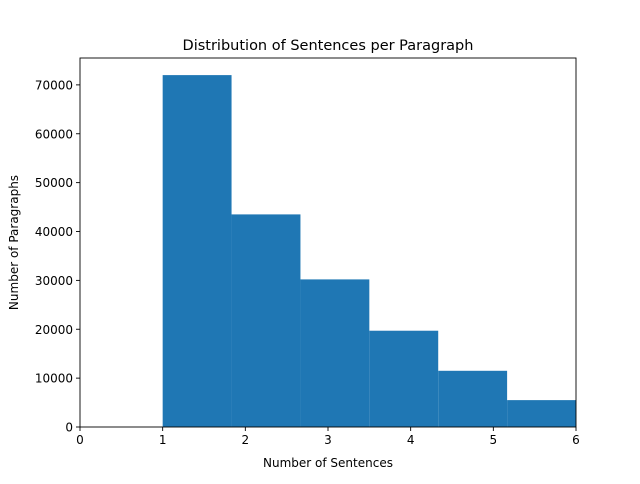 The height and width of the screenshot is (484, 640). I want to click on x-tick-label: 5, so click(494, 440).